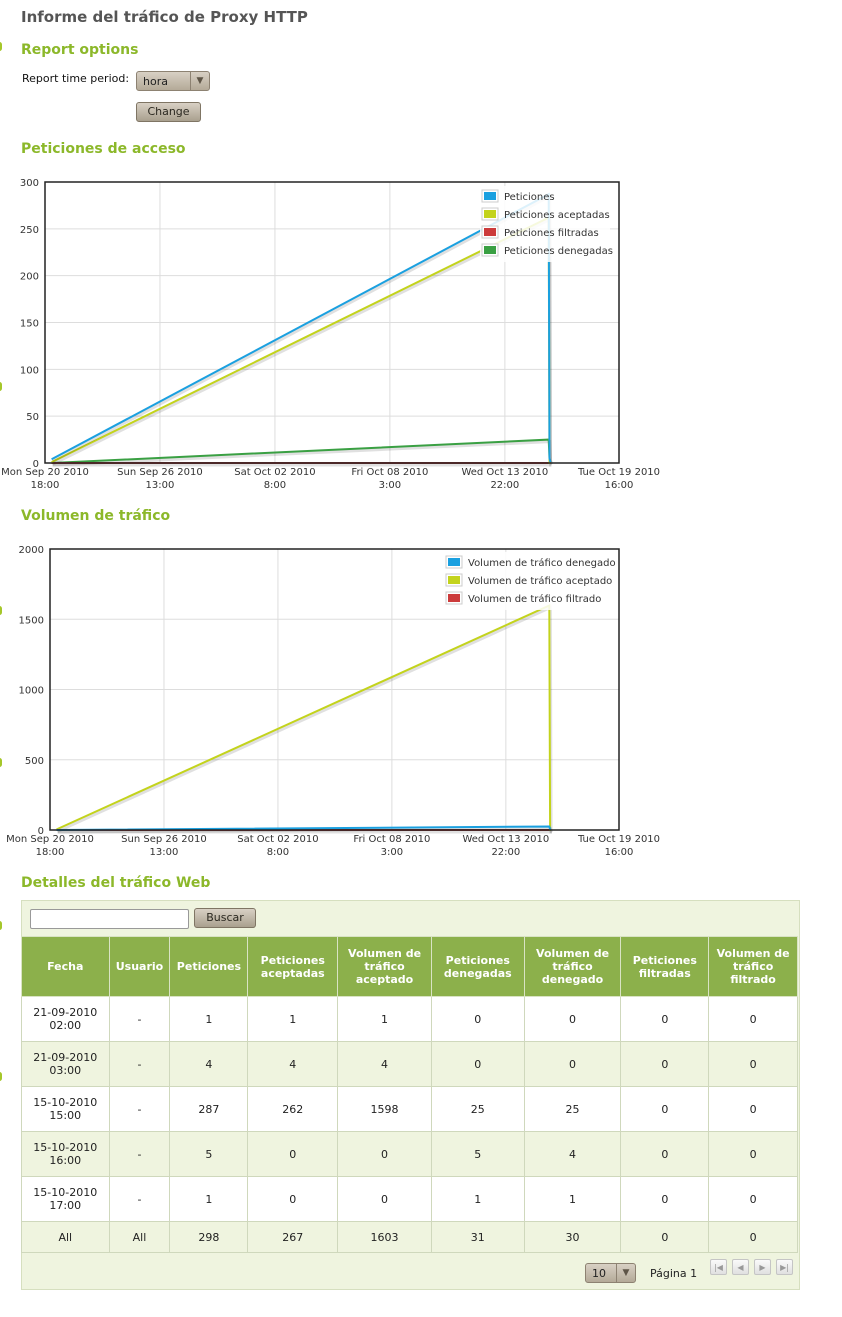  What do you see at coordinates (209, 966) in the screenshot?
I see `column-header: Peticiones` at bounding box center [209, 966].